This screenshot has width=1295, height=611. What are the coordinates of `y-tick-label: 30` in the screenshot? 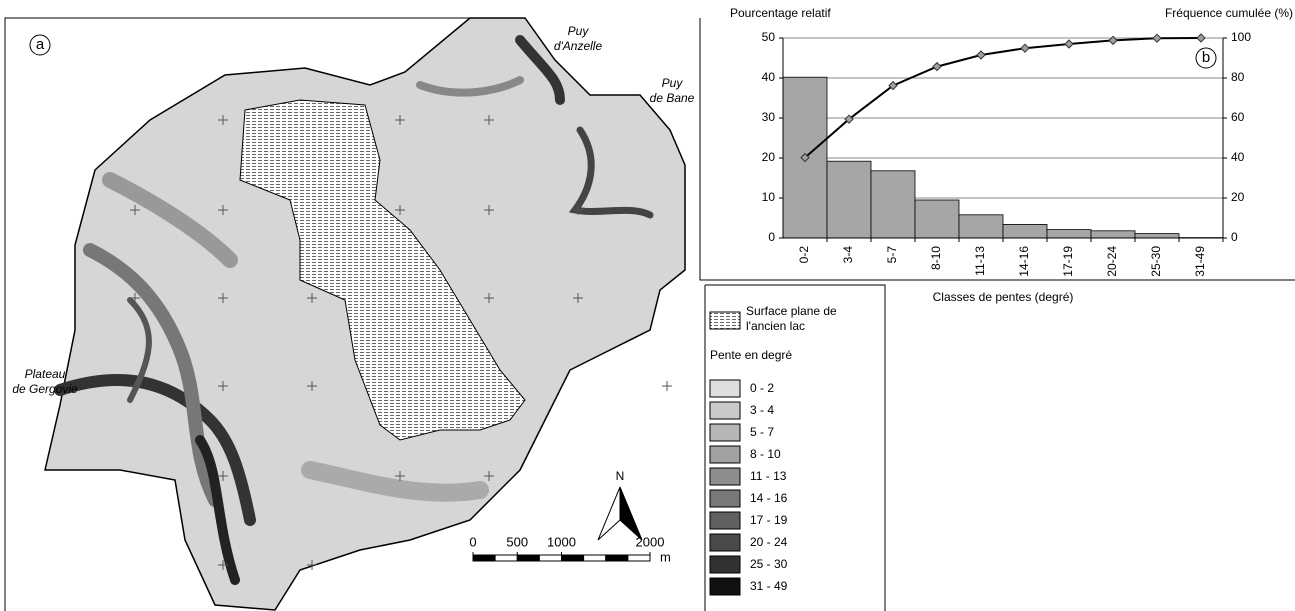 It's located at (769, 117).